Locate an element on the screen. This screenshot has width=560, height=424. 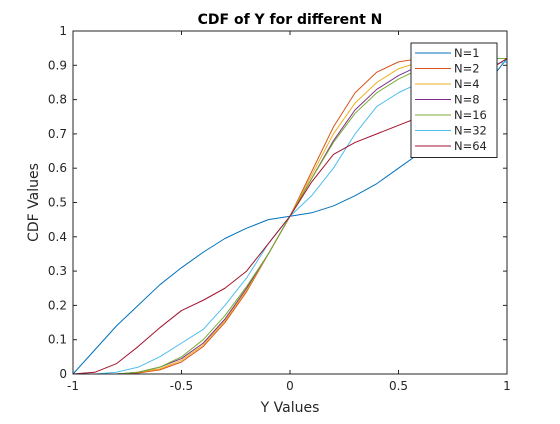
legend-label-n-64: N=64 is located at coordinates (470, 146).